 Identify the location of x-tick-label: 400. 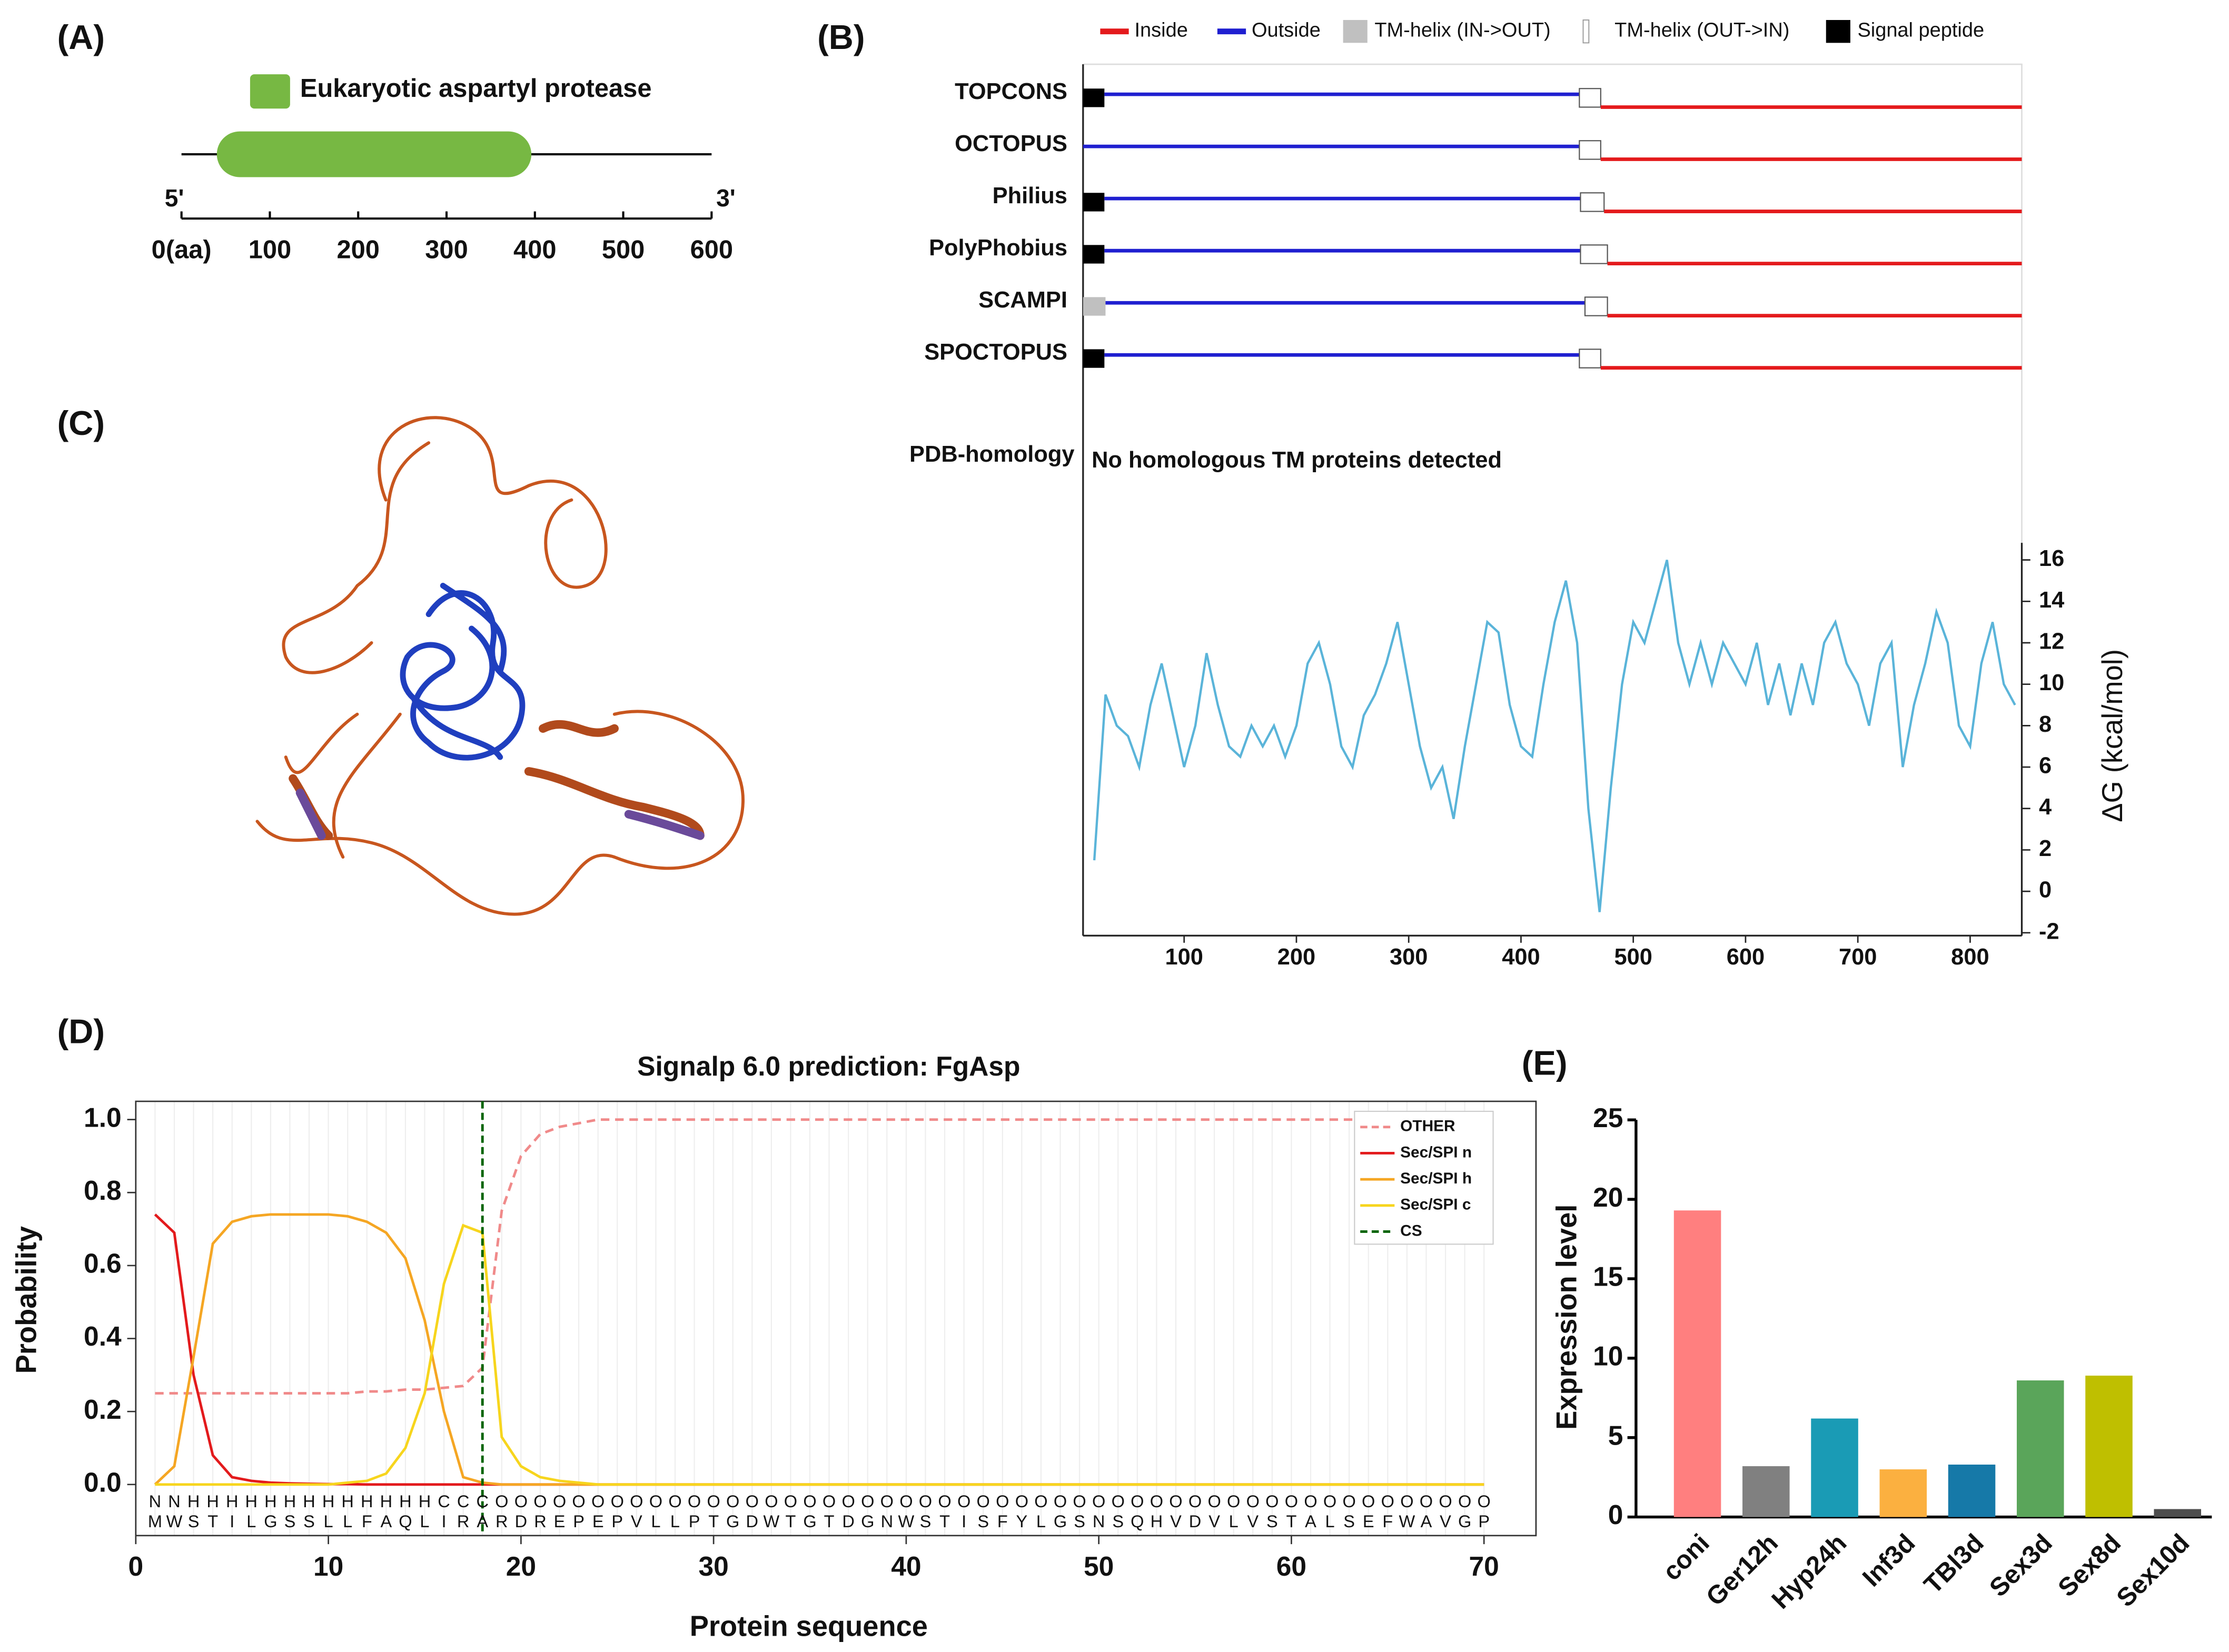
(1521, 957).